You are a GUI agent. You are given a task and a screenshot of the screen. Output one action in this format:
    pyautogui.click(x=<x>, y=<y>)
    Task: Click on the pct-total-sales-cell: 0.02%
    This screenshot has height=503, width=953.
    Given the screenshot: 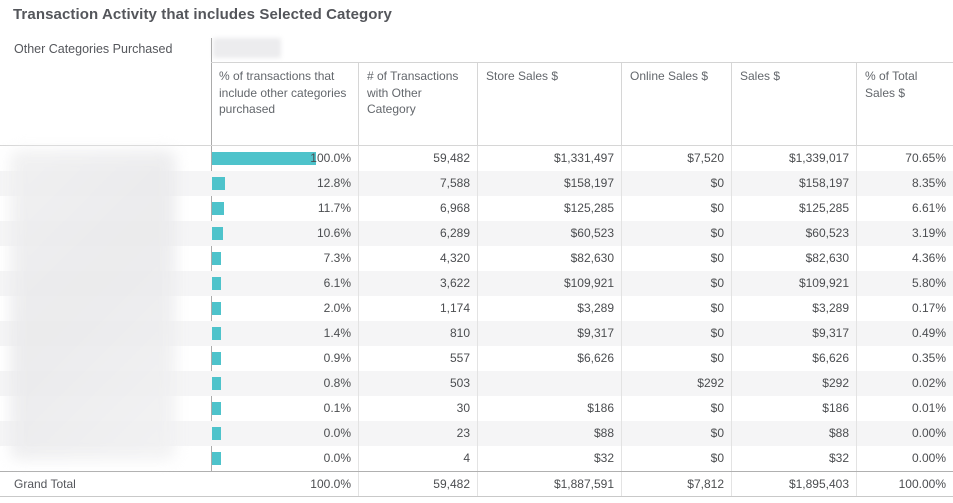 What is the action you would take?
    pyautogui.click(x=928, y=383)
    